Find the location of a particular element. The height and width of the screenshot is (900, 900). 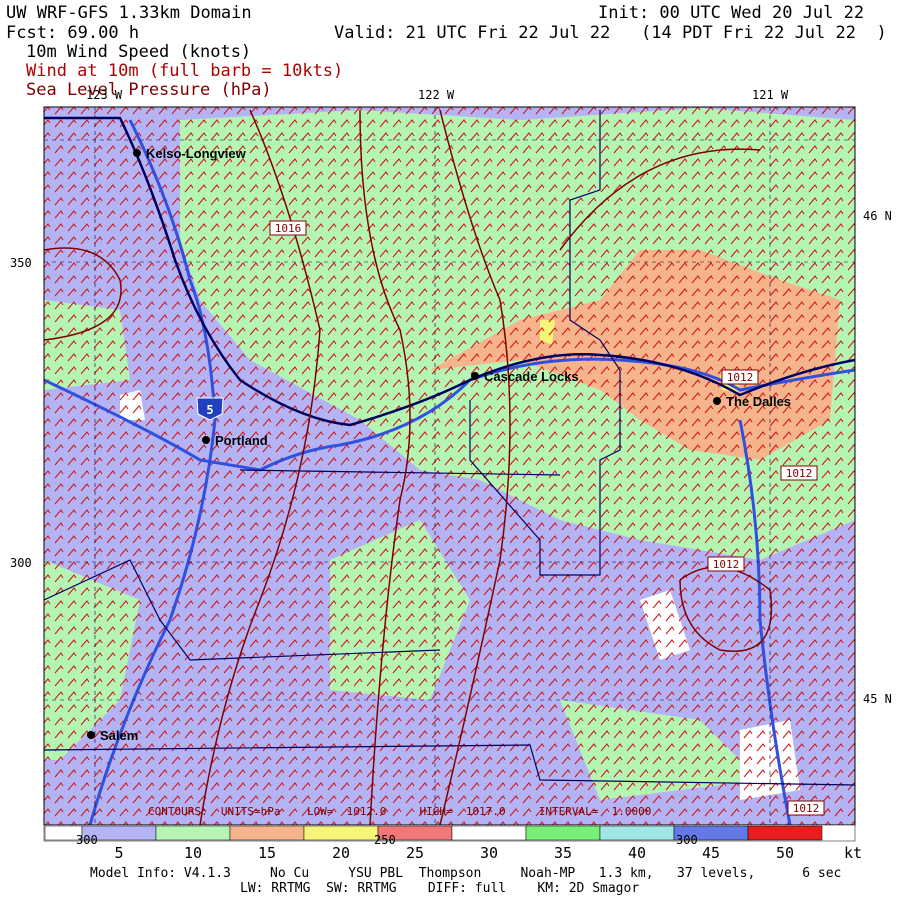

grid-x-label: 250 is located at coordinates (385, 840).